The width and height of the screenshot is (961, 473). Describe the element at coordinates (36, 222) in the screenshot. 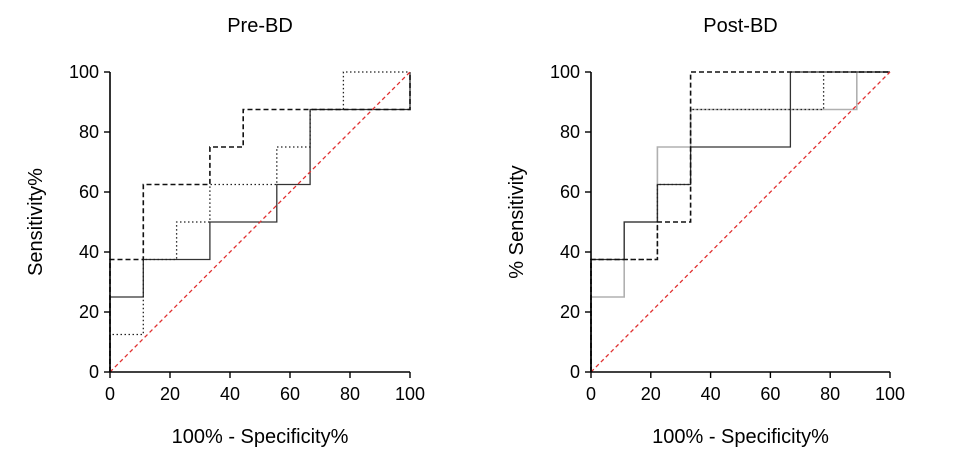

I see `y-axis-label: Sensitivity%` at that location.